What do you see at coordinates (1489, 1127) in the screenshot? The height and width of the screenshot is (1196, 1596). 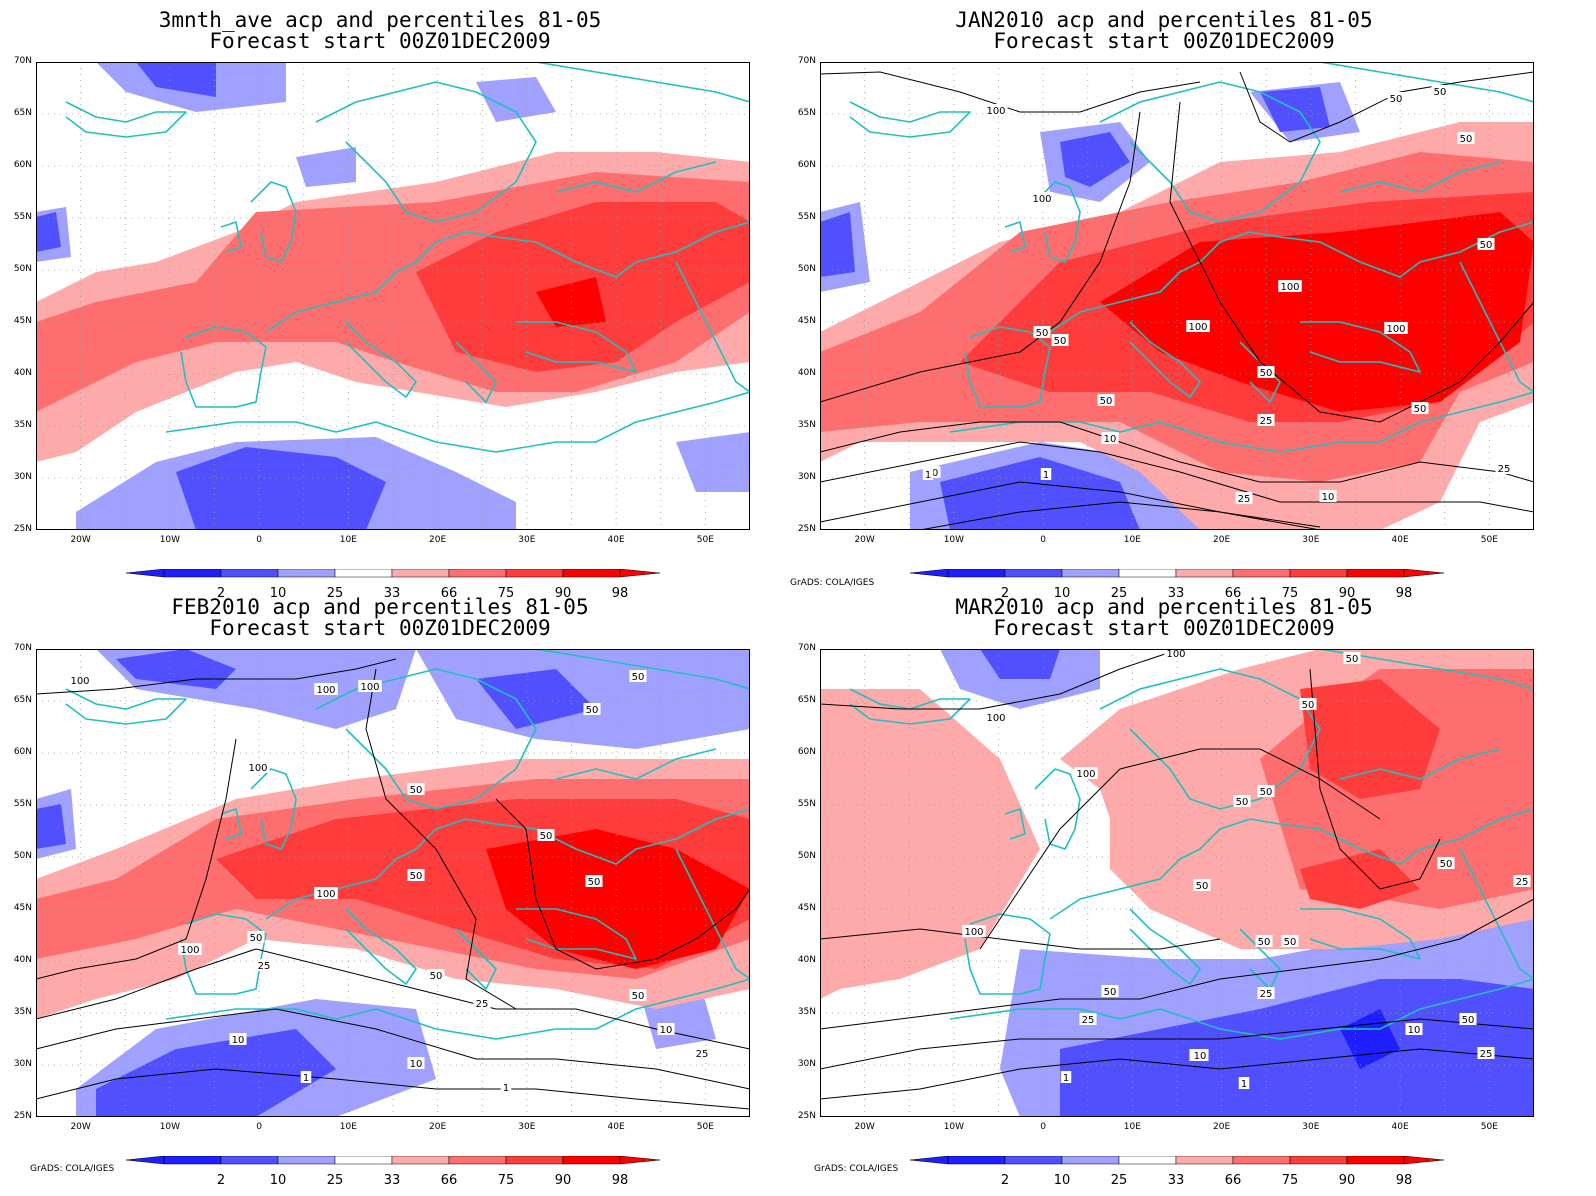 I see `longitude-tick-label: 50E` at bounding box center [1489, 1127].